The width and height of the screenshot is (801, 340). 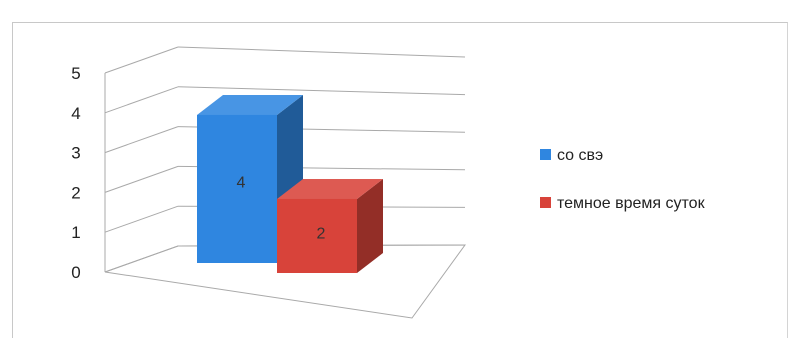 What do you see at coordinates (285, 281) in the screenshot?
I see `chart-floor` at bounding box center [285, 281].